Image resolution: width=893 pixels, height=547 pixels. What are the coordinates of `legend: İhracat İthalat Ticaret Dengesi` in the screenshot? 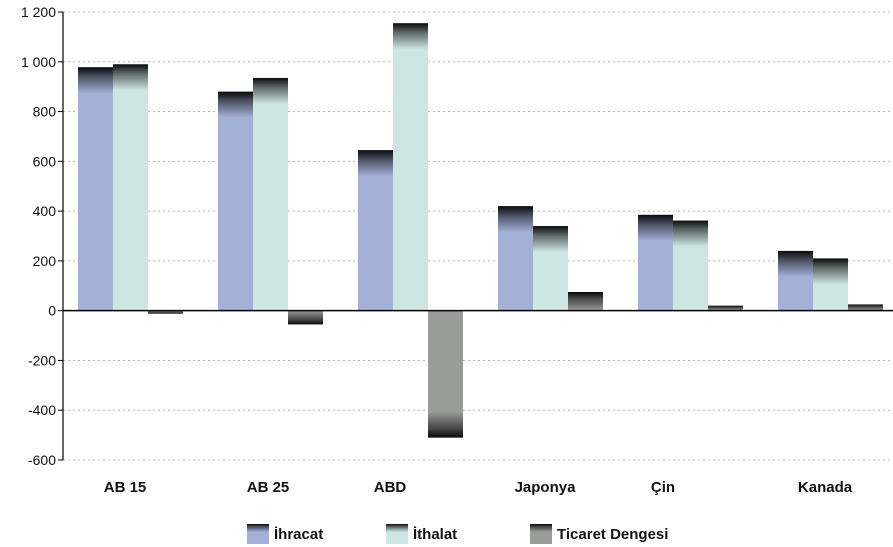 It's located at (457, 534).